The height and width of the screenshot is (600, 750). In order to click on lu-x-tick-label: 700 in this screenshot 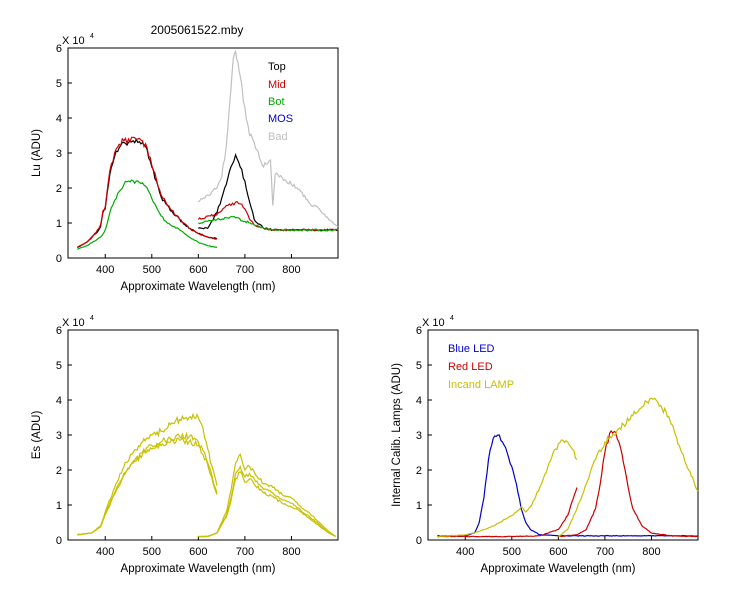, I will do `click(245, 270)`.